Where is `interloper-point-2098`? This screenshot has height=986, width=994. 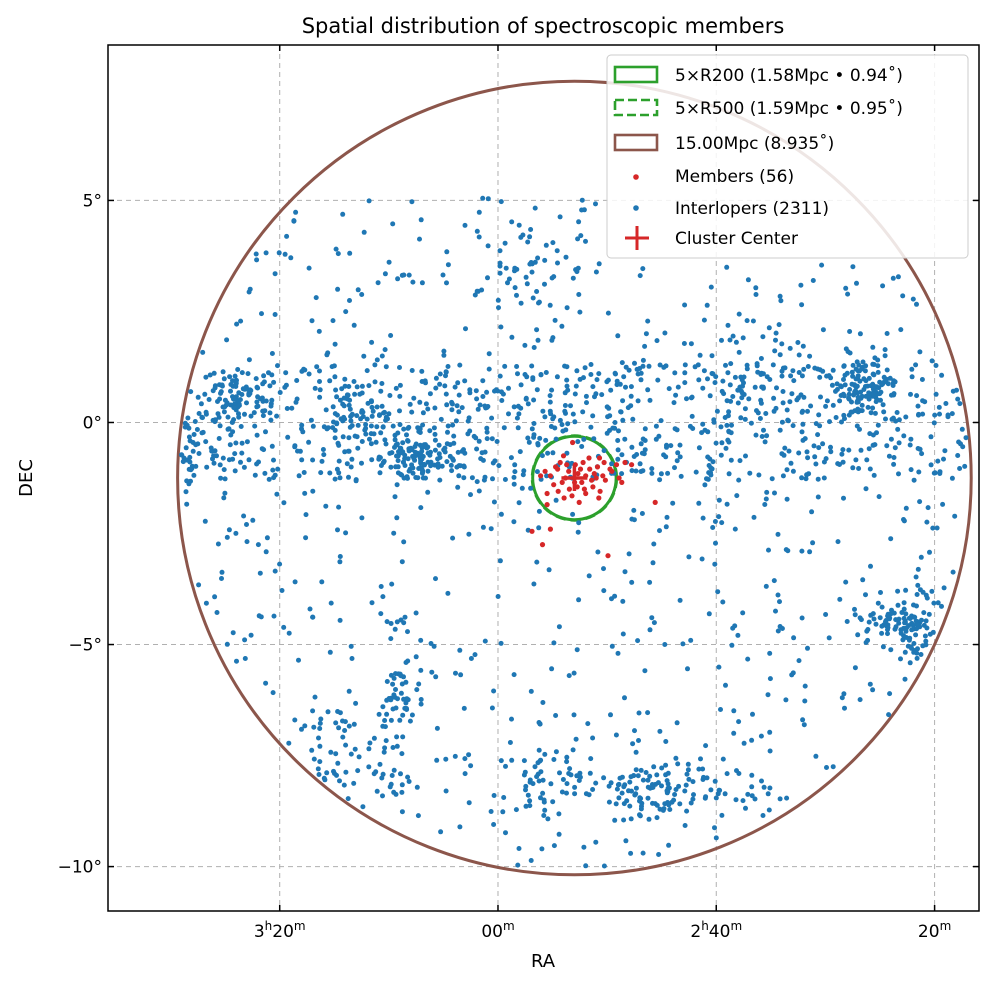 interloper-point-2098 is located at coordinates (395, 629).